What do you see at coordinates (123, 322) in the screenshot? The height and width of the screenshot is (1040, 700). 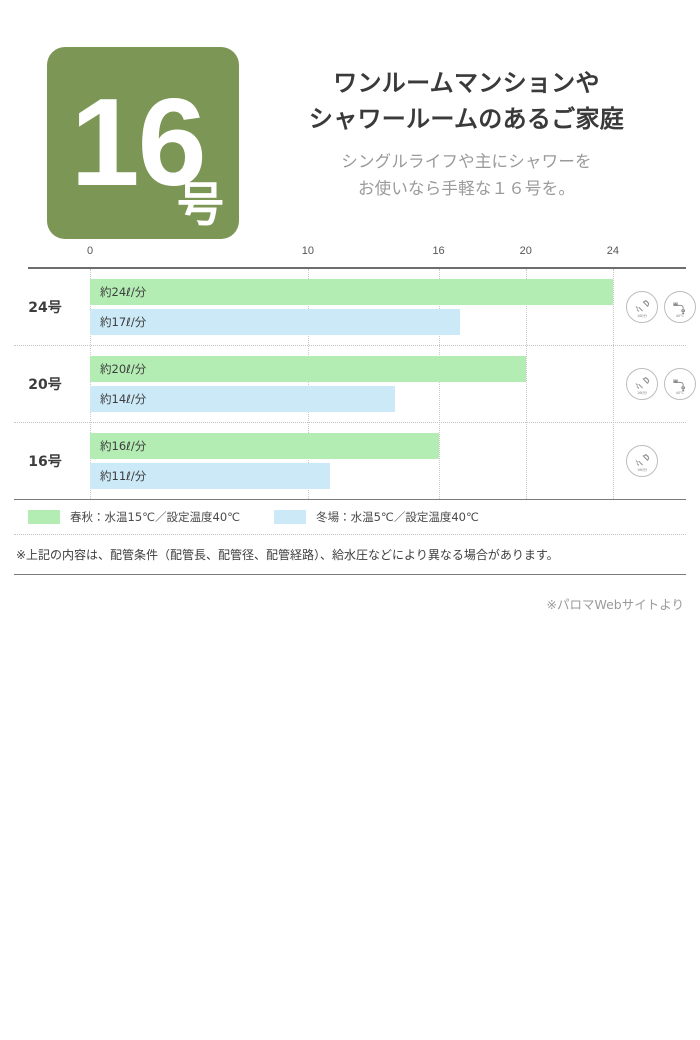 I see `bar-cold-label: 約17ℓ/分` at bounding box center [123, 322].